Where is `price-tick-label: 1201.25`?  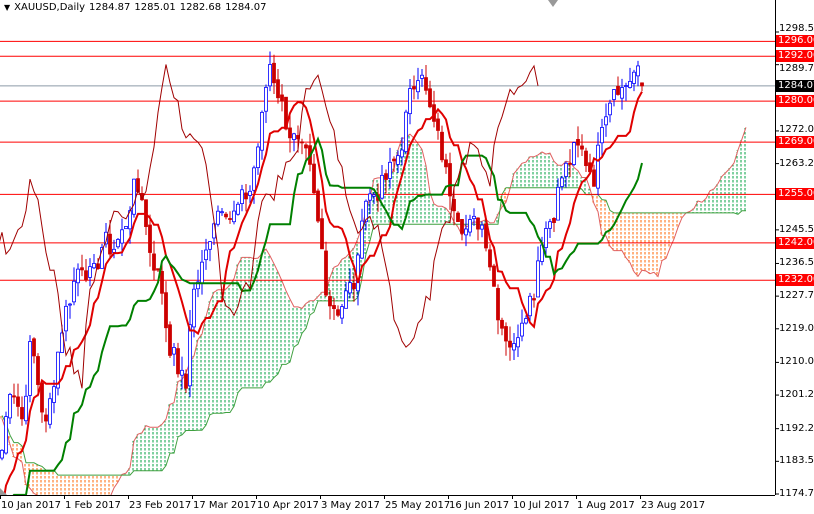
price-tick-label: 1201.25 is located at coordinates (796, 395).